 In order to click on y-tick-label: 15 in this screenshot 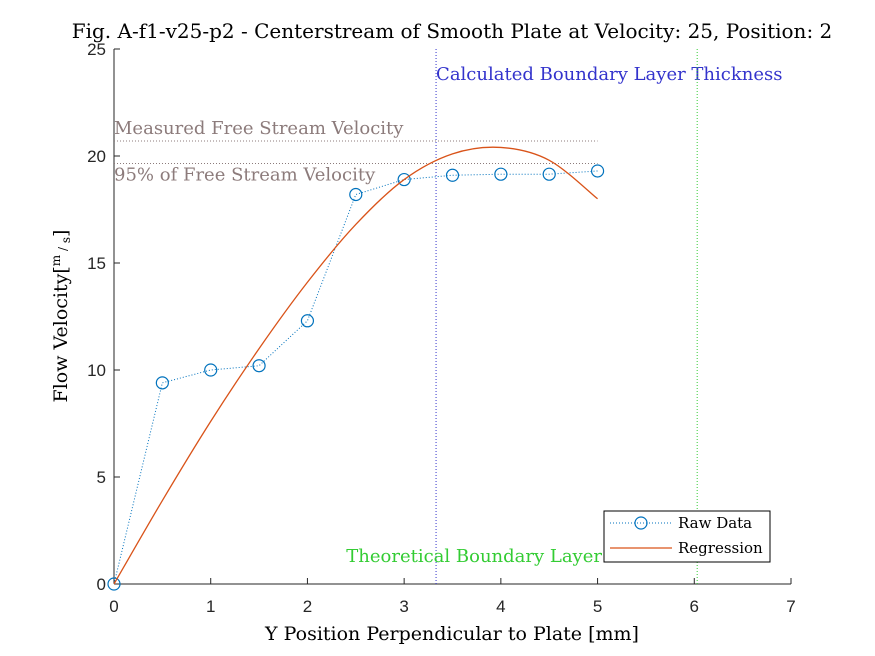, I will do `click(96, 263)`.